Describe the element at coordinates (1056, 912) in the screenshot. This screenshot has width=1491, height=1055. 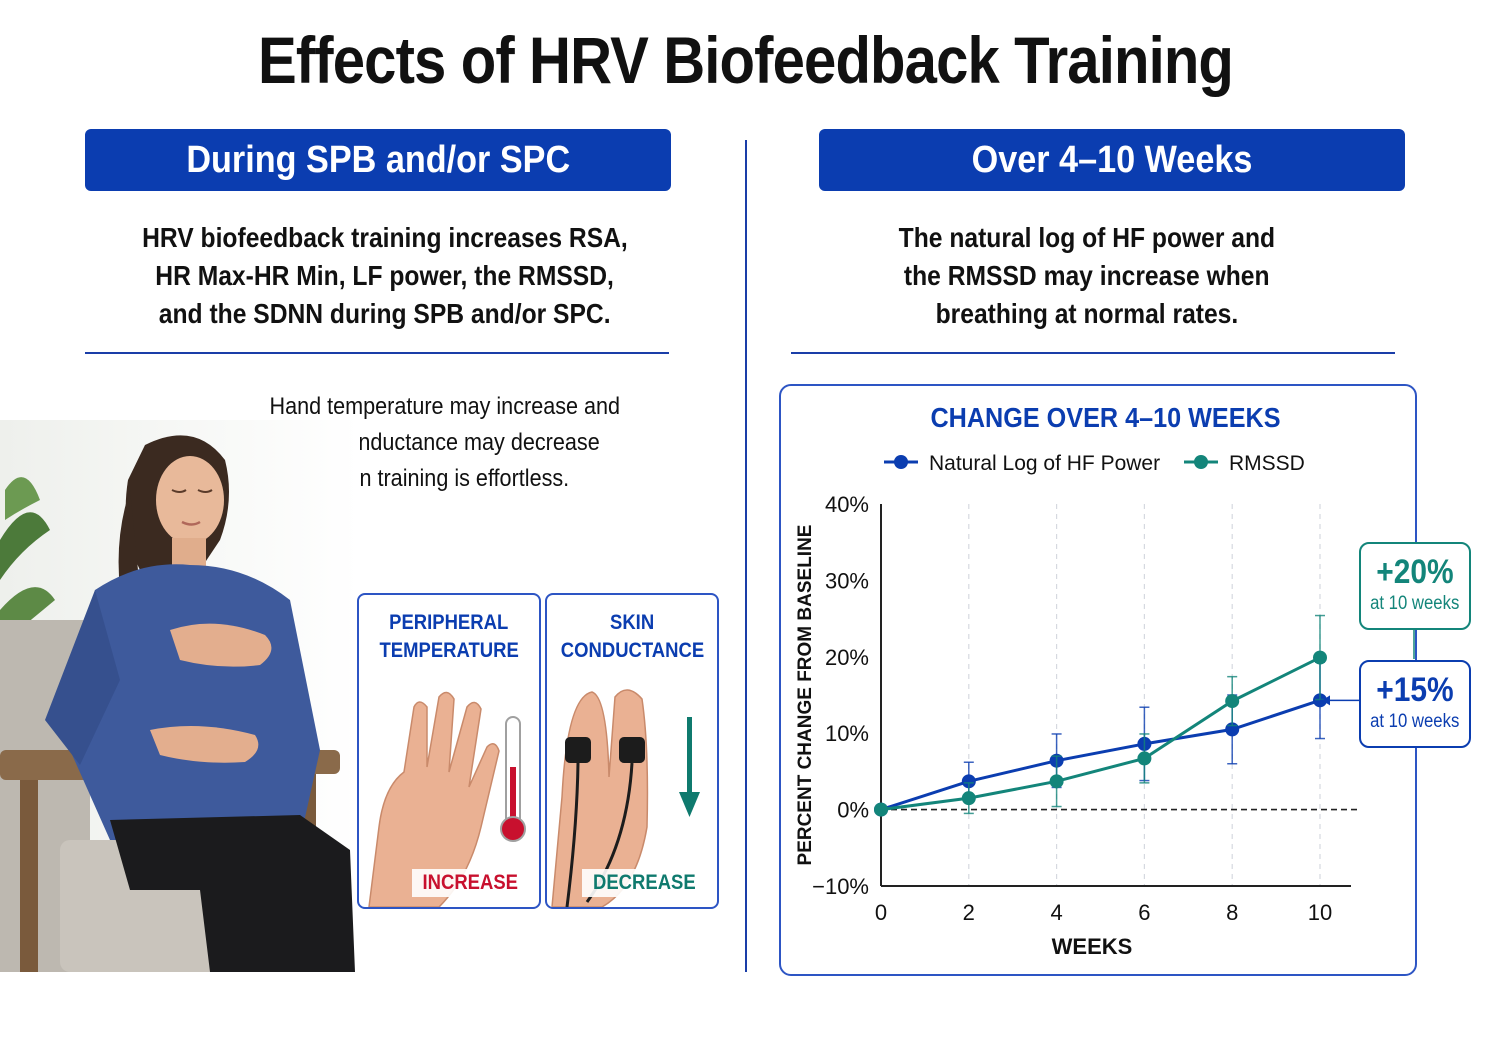
I see `x-tick-label: 4` at that location.